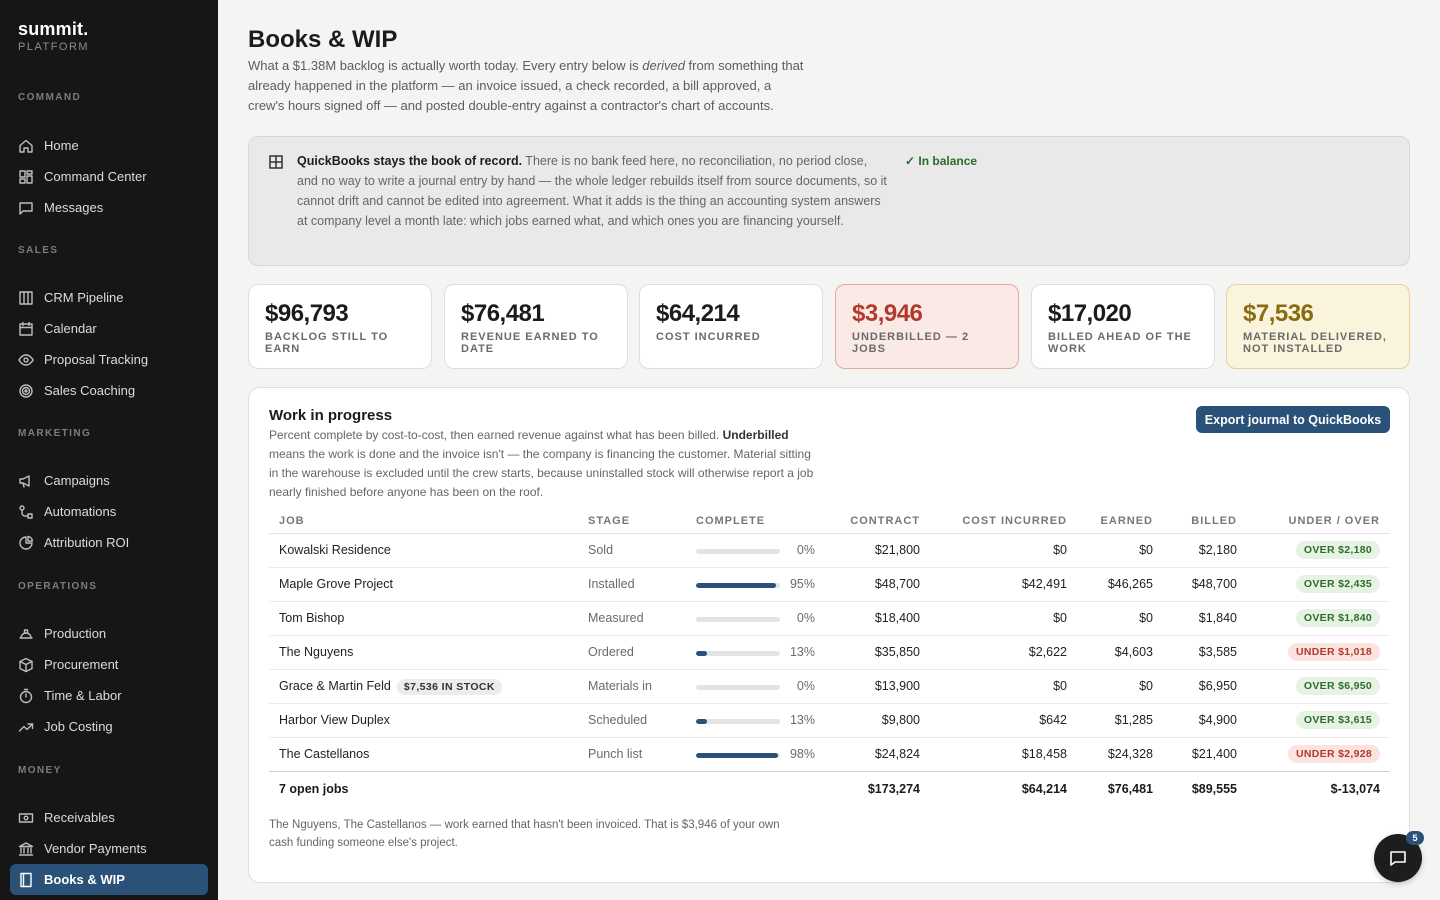 Image resolution: width=1440 pixels, height=900 pixels. I want to click on column-header-stage: STAGE, so click(609, 521).